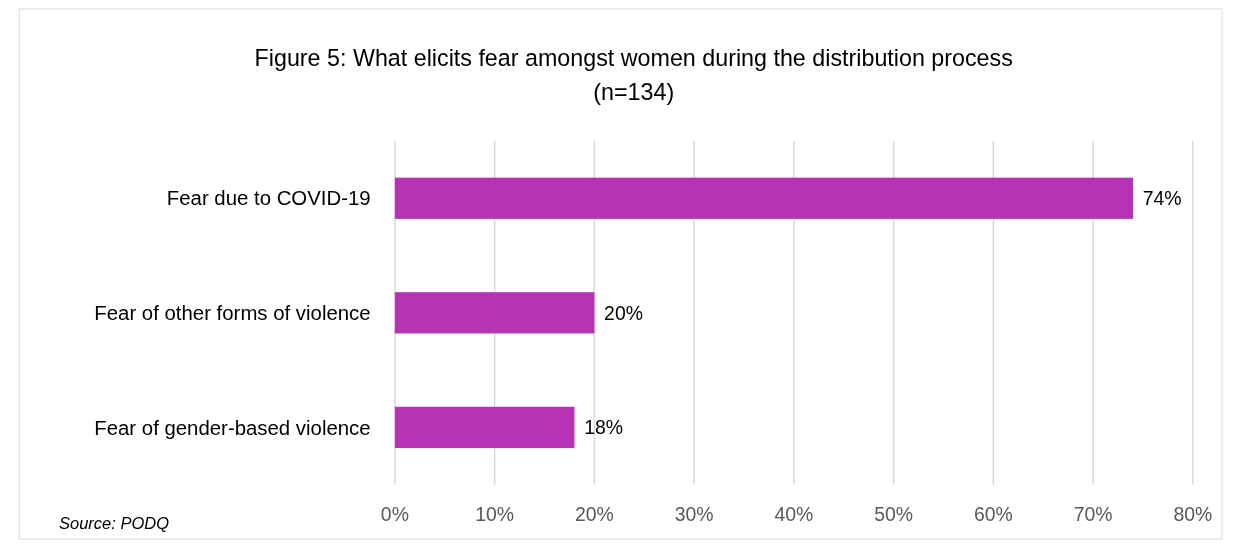 The width and height of the screenshot is (1249, 548). I want to click on x-tick-label: 40%, so click(794, 513).